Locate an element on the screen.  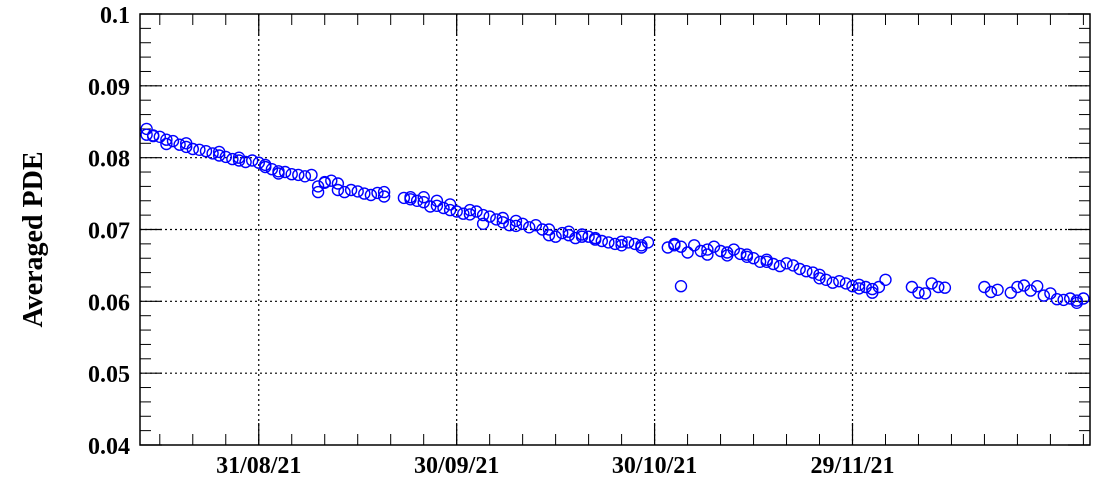
x-tick-label: 30/10/21 is located at coordinates (654, 465).